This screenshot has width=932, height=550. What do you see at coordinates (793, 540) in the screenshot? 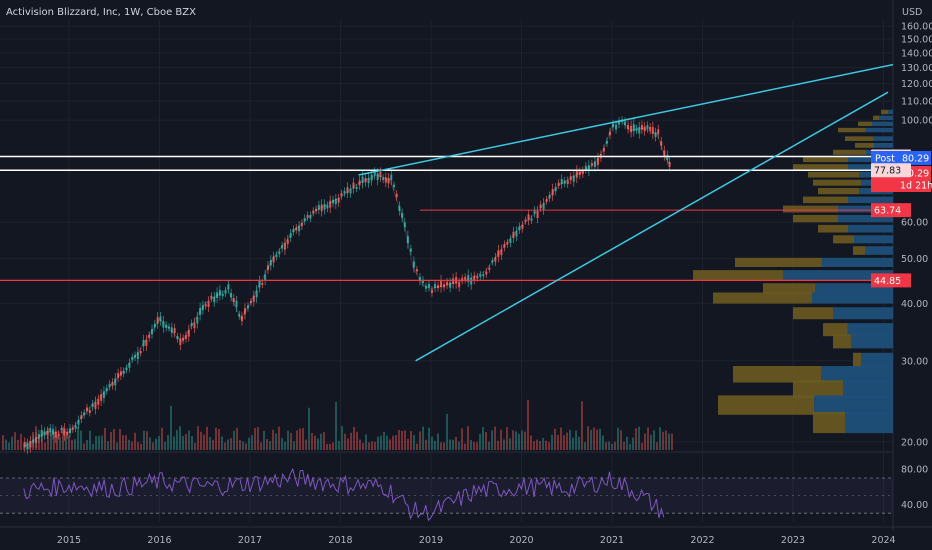
I see `time-tick-label: 2023` at bounding box center [793, 540].